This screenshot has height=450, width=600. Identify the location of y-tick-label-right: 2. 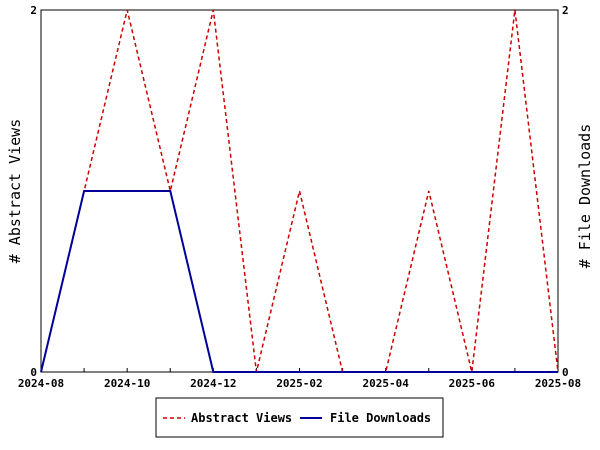
(565, 10).